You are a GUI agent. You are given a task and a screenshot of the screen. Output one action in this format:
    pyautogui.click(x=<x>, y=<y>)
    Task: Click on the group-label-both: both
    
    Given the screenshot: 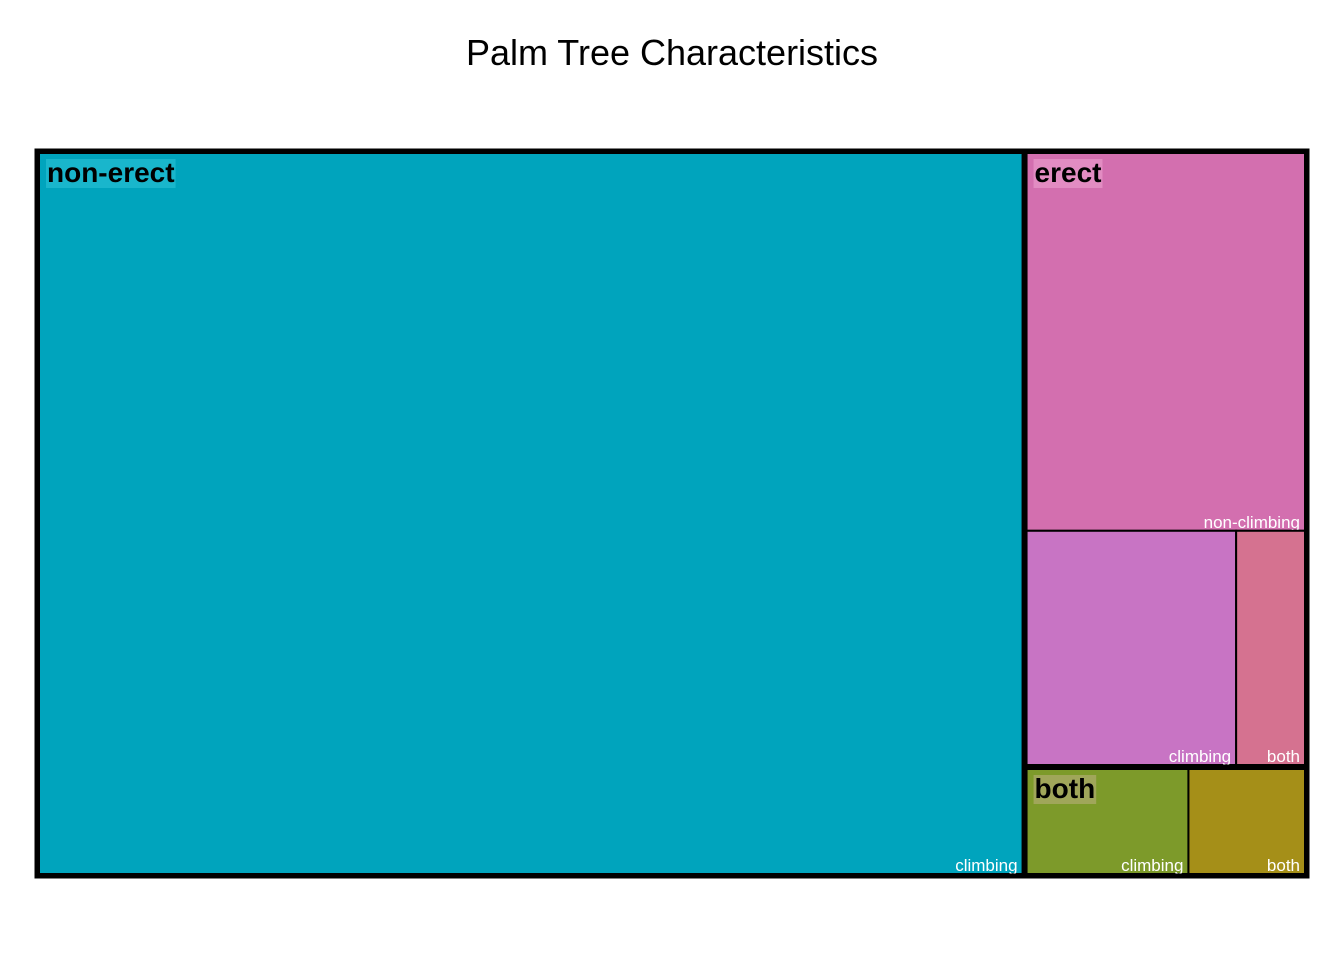 What is the action you would take?
    pyautogui.click(x=1065, y=788)
    